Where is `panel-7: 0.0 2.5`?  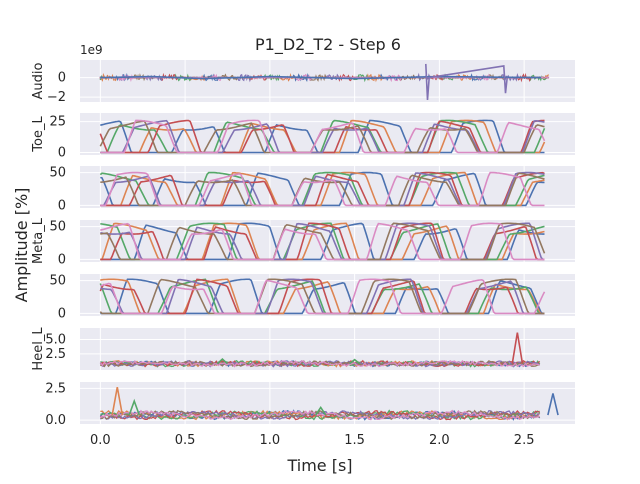 panel-7: 0.0 2.5 is located at coordinates (310, 404).